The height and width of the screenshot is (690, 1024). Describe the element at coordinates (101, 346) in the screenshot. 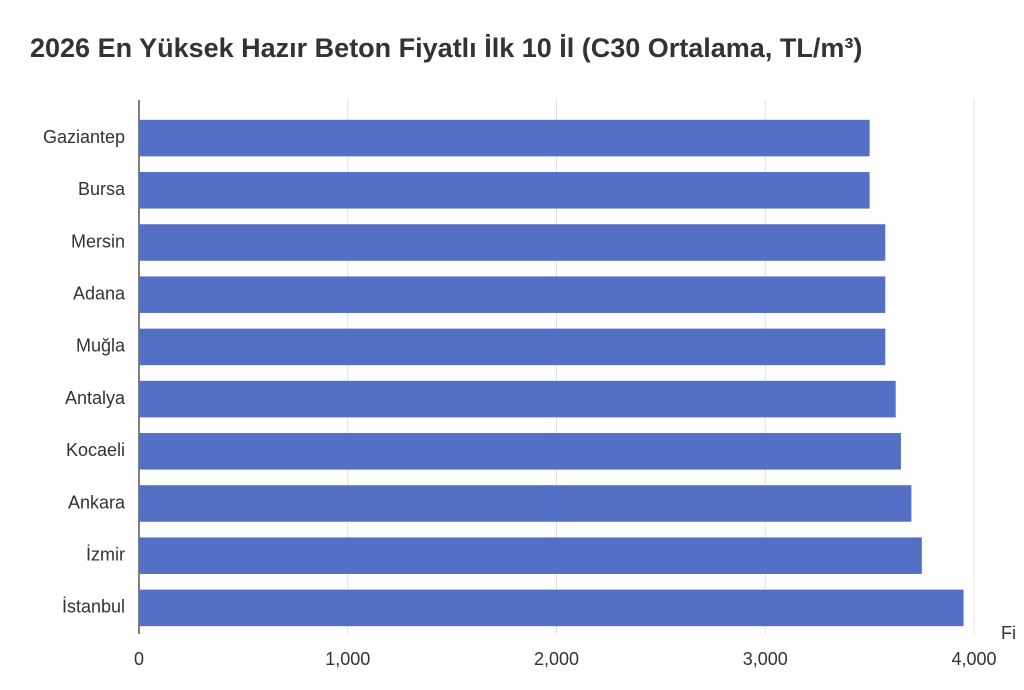

I see `y-tick-label: Muğla` at that location.